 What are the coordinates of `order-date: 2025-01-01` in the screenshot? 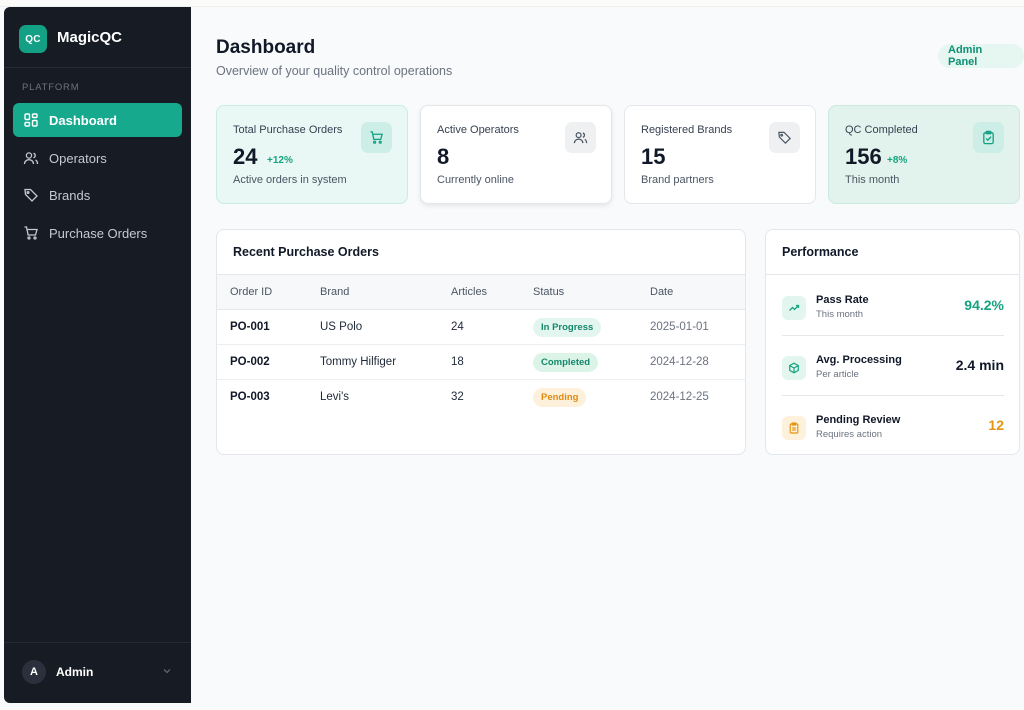 It's located at (679, 327).